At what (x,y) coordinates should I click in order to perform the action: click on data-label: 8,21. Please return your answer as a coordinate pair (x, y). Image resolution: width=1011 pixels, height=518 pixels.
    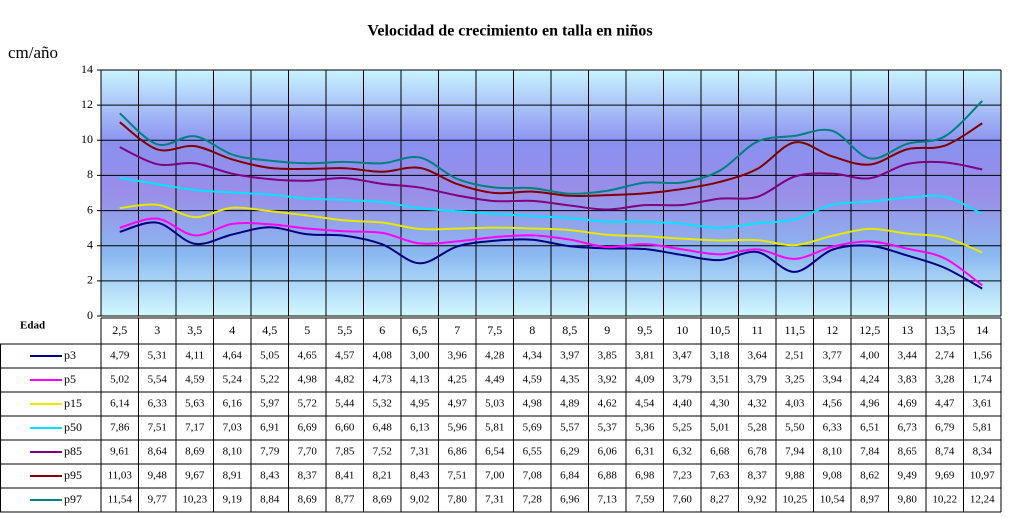
    Looking at the image, I should click on (382, 476).